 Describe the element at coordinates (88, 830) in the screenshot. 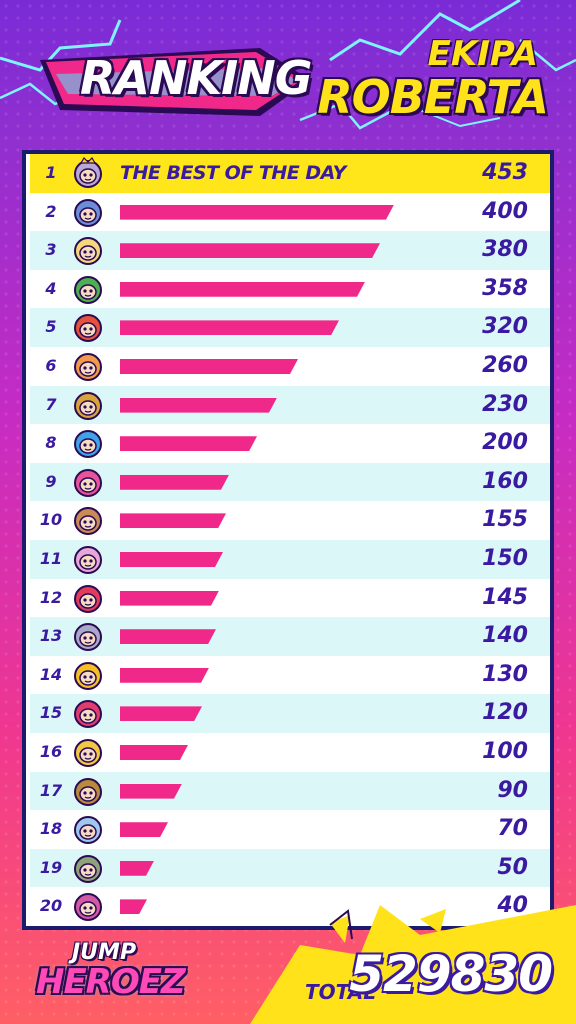

I see `ice-crown-avatar-icon` at that location.